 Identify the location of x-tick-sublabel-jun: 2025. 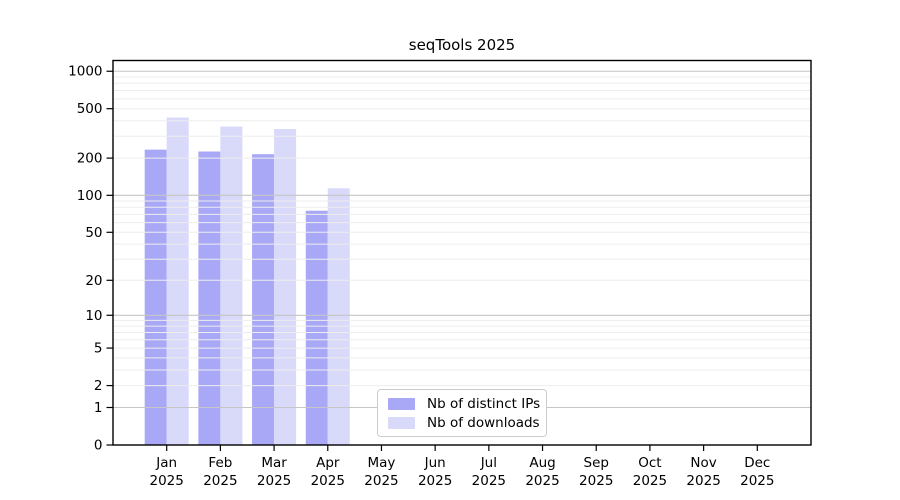
(435, 481).